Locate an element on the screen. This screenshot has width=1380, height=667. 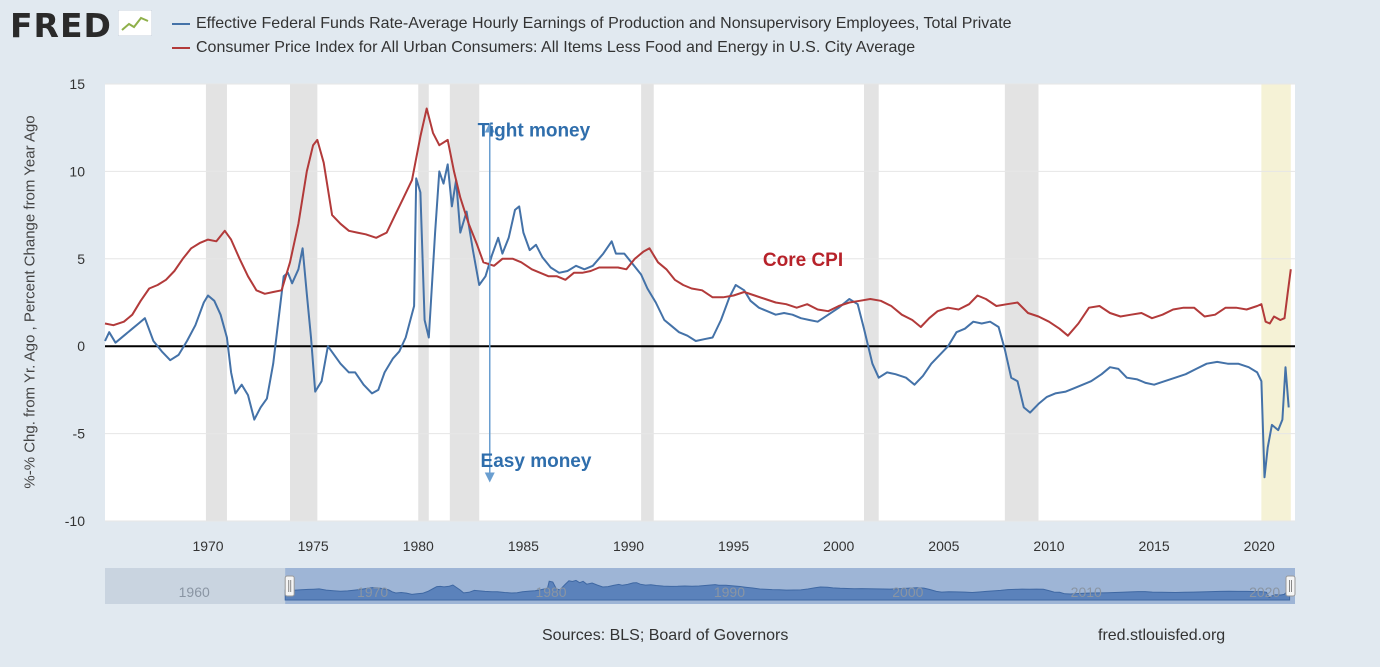
annotation-text: Core CPI is located at coordinates (803, 260).